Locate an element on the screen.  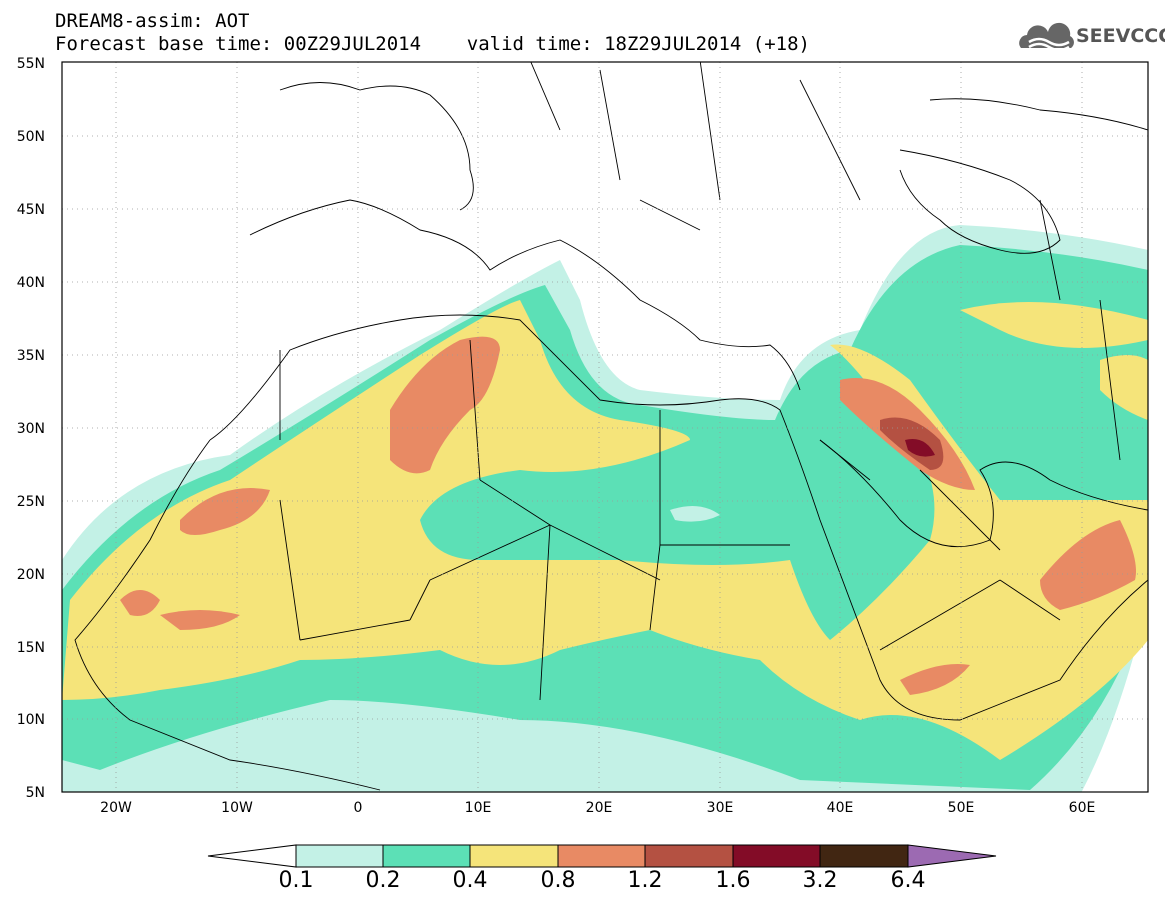
lon-tick-label: 30E is located at coordinates (720, 808).